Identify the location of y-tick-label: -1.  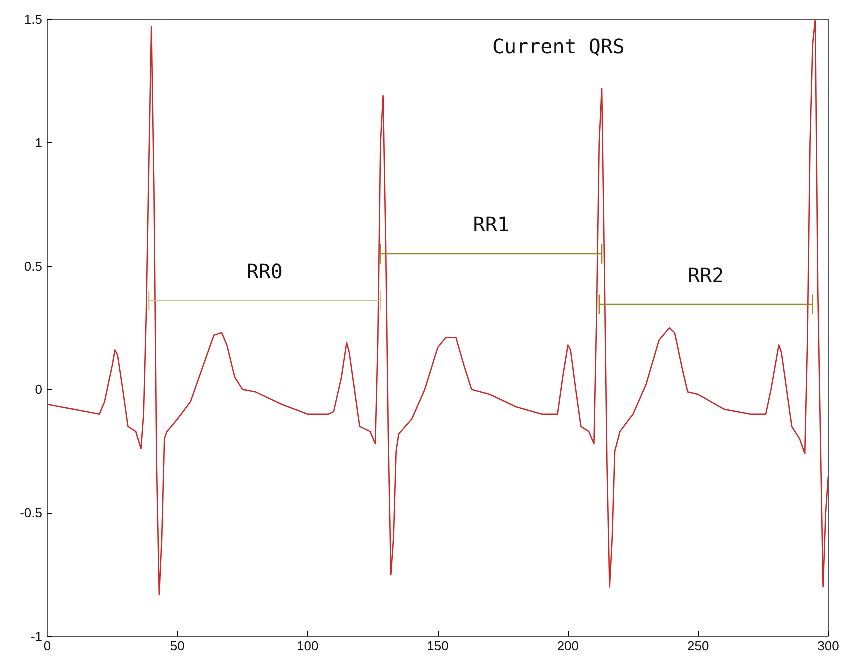
(36, 636).